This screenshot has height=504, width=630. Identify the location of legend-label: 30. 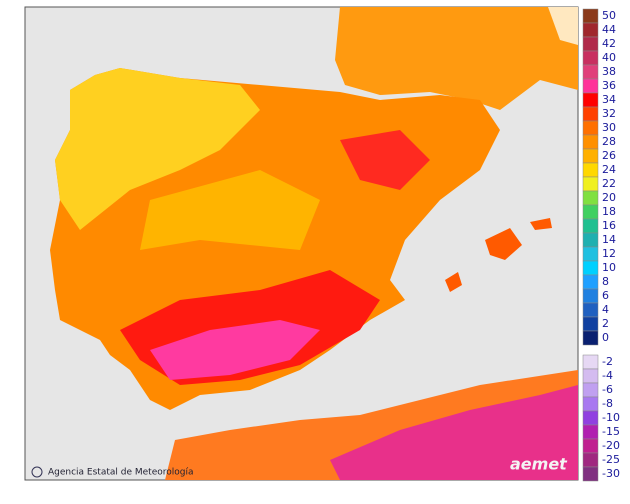
(609, 127).